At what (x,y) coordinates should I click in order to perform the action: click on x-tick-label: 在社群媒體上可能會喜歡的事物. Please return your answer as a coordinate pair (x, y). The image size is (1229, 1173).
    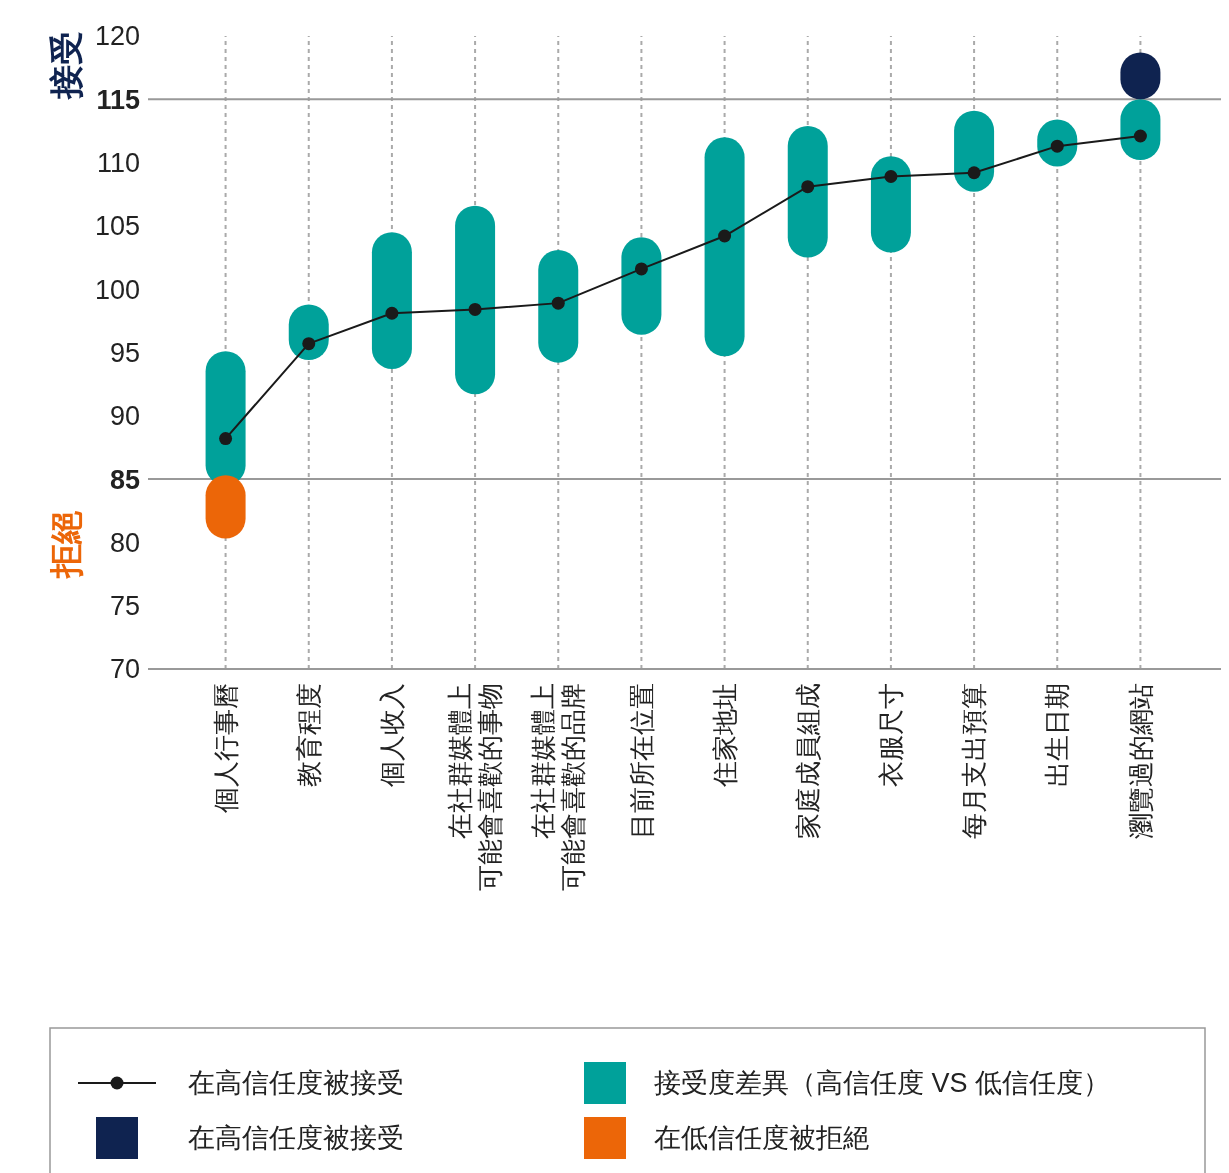
    Looking at the image, I should click on (475, 787).